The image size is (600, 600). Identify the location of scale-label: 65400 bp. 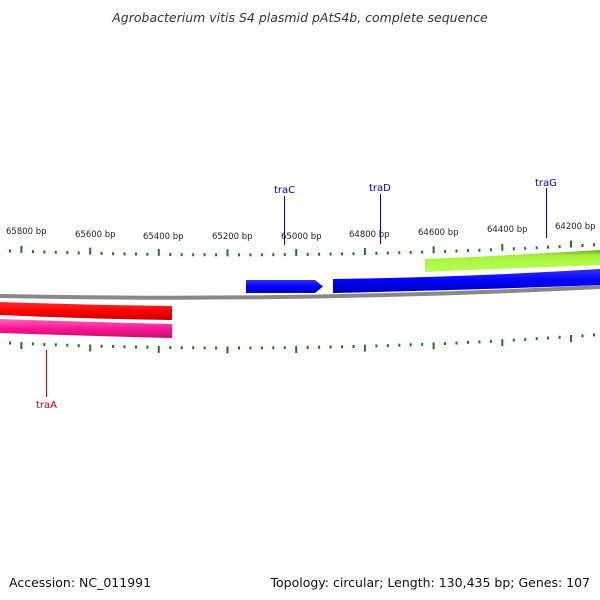
(163, 237).